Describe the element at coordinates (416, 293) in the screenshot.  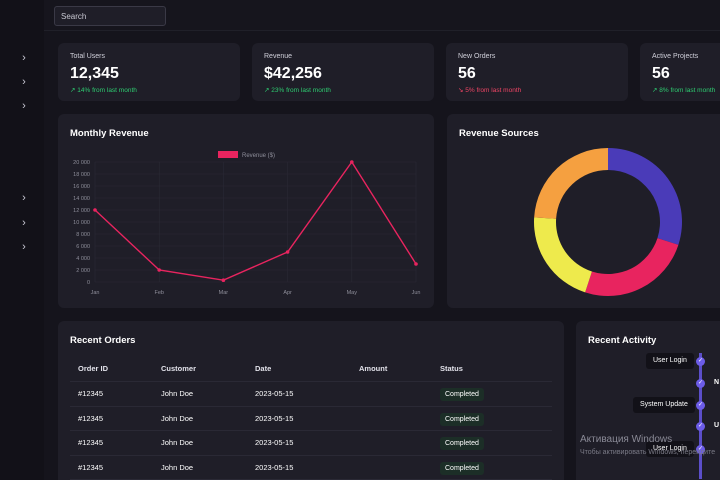
I see `x-tick-label: Jun` at that location.